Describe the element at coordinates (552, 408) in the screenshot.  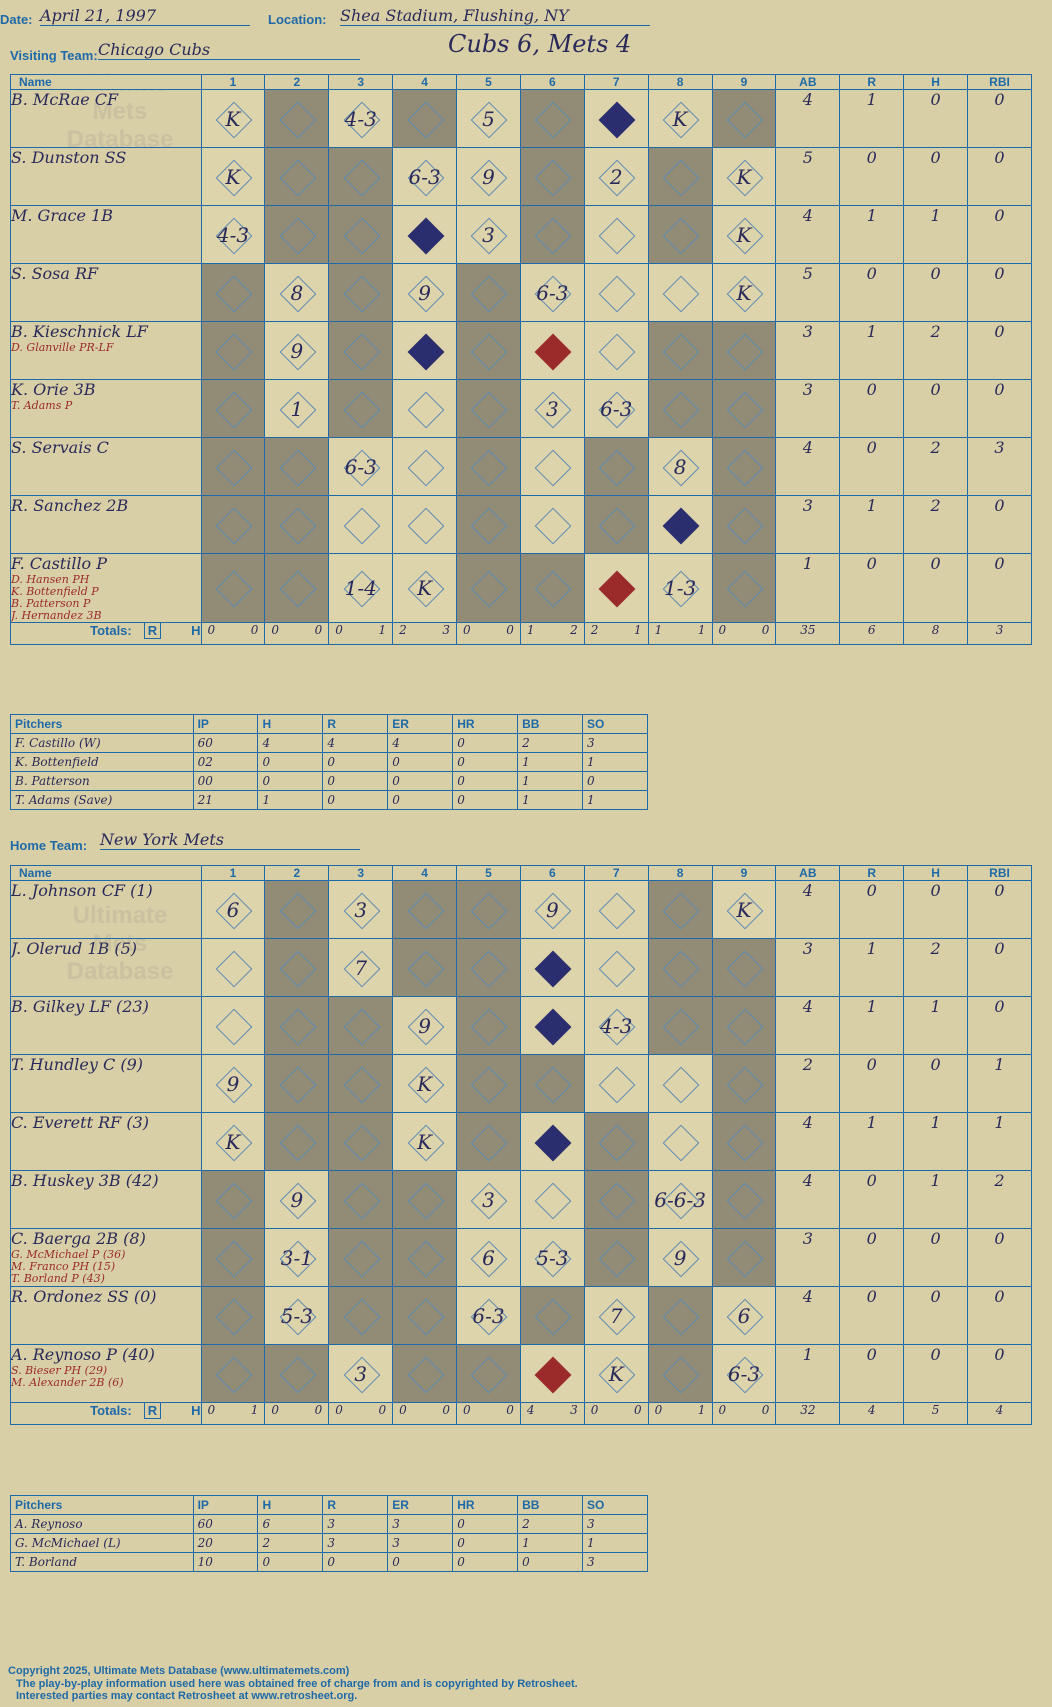
I see `at-bat-cell: 3` at that location.